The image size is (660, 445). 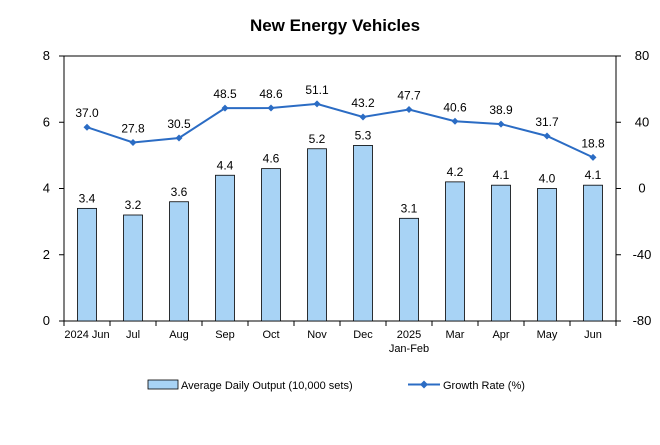 What do you see at coordinates (133, 205) in the screenshot?
I see `bar-value-label: 3.2` at bounding box center [133, 205].